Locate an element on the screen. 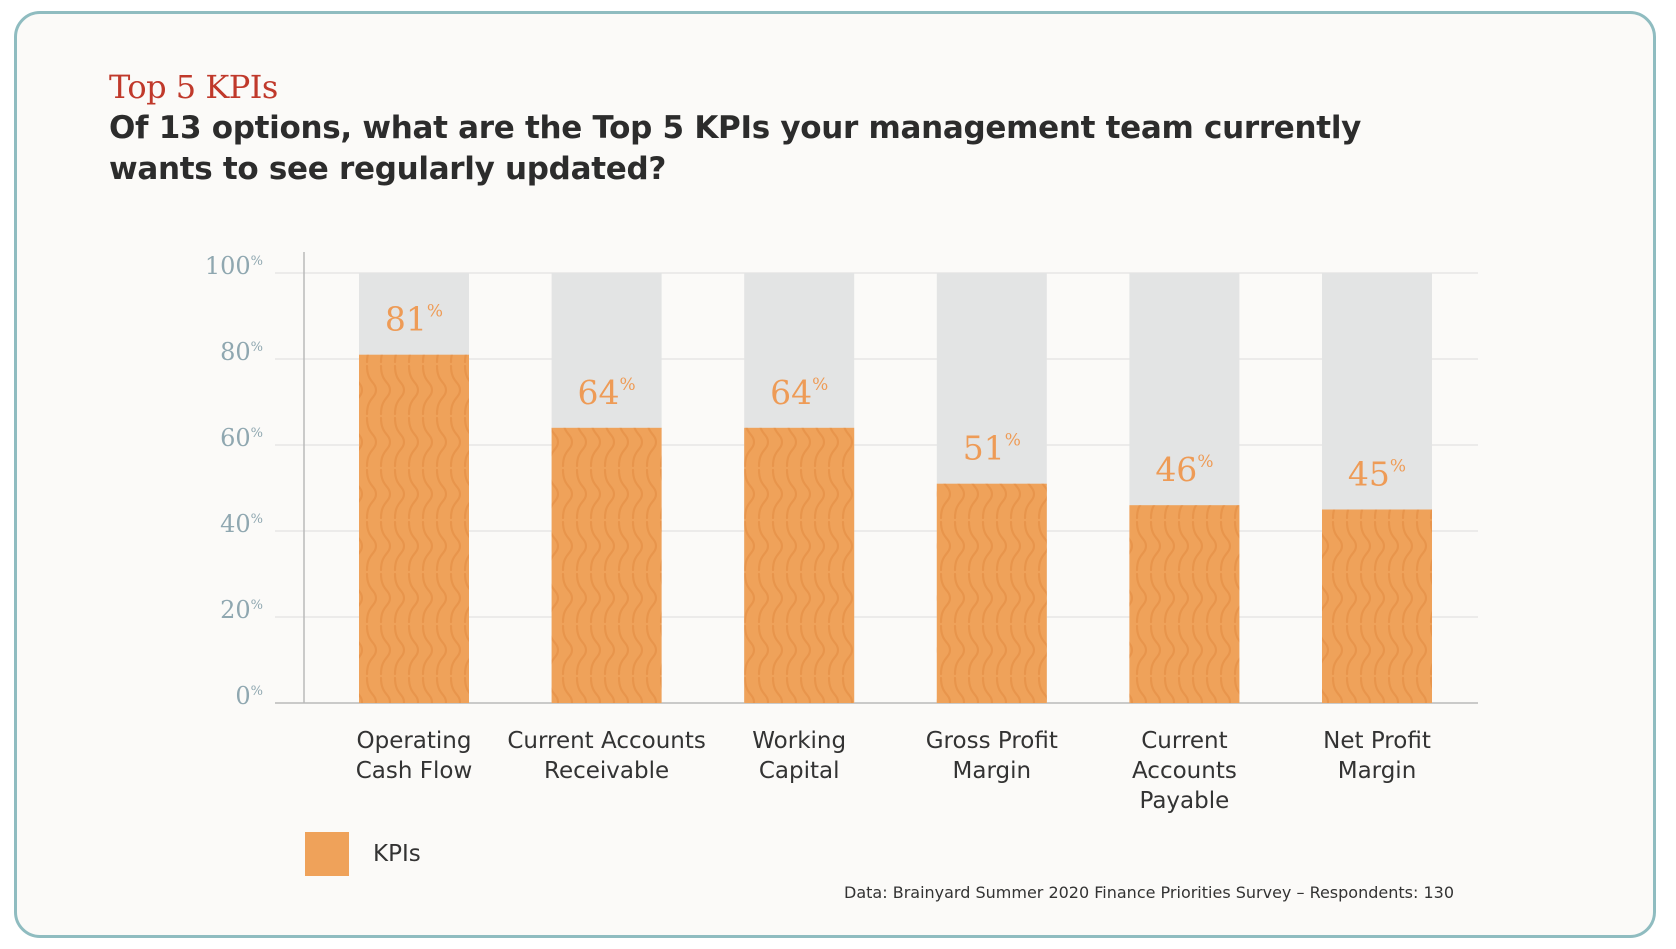 The width and height of the screenshot is (1676, 949). y-tick-label: 40% is located at coordinates (241, 524).